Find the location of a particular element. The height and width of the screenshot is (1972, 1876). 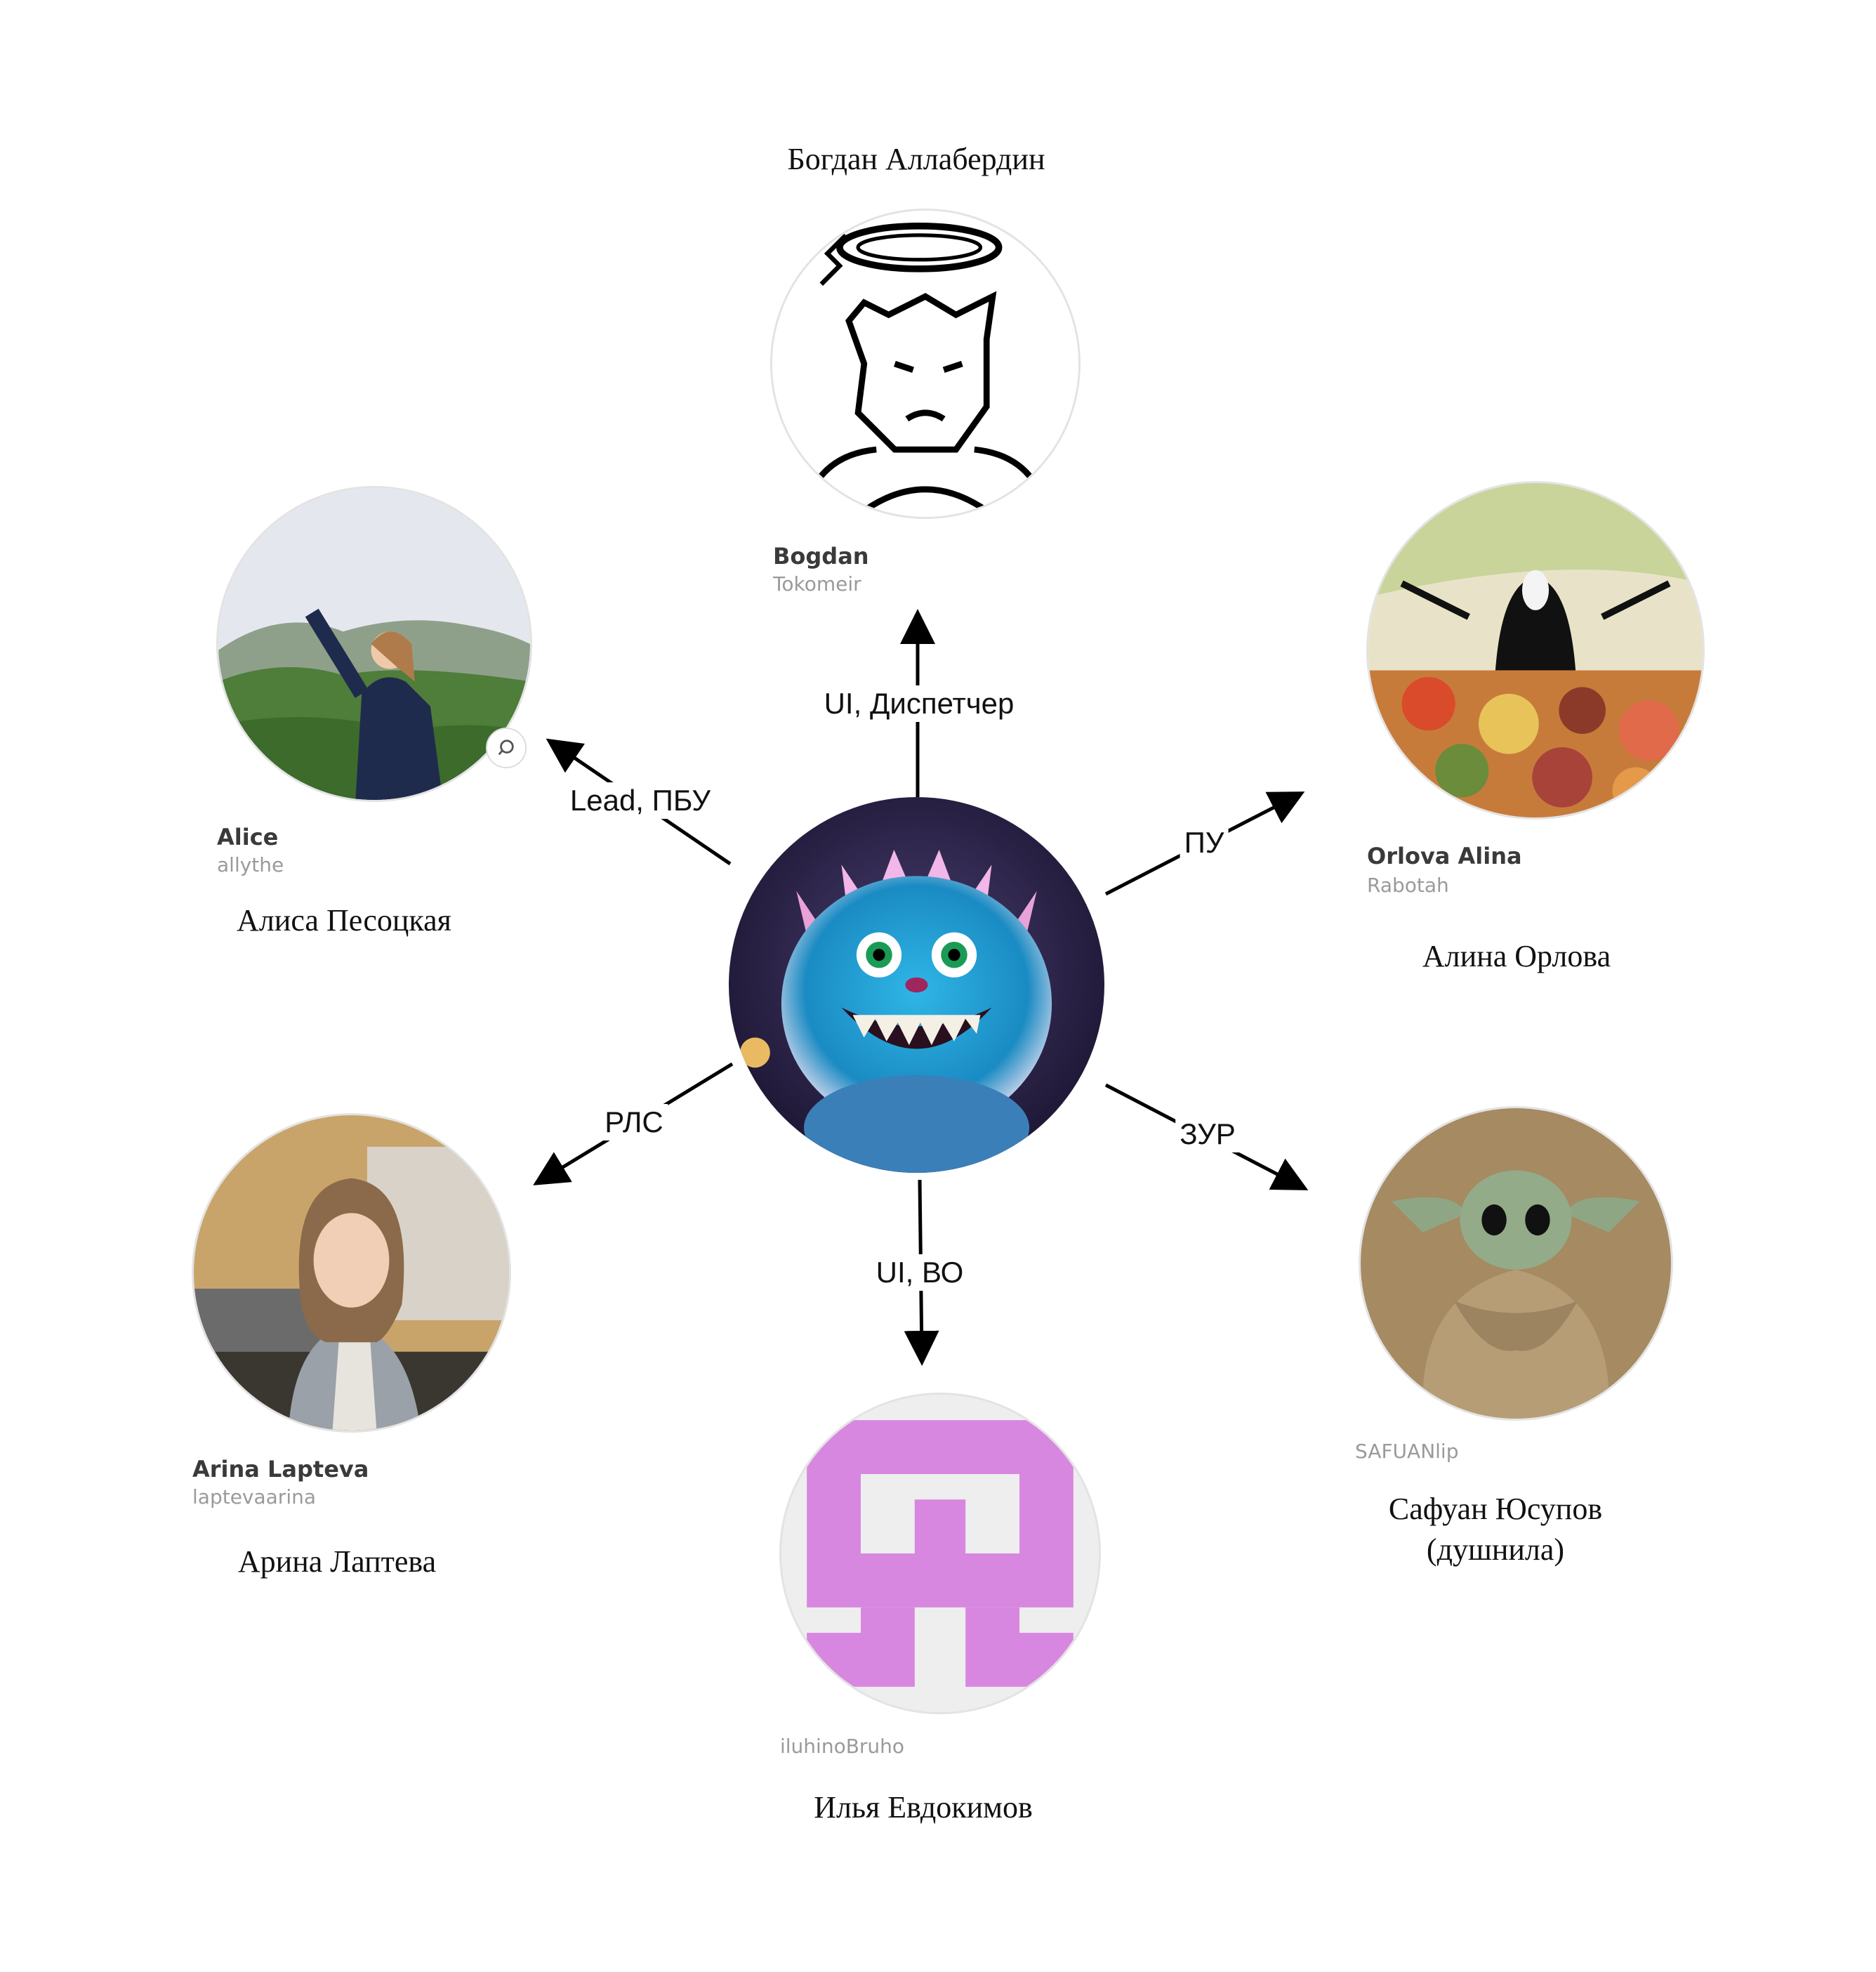

edge-label-bogdan: UI, Диспетчер is located at coordinates (919, 703).